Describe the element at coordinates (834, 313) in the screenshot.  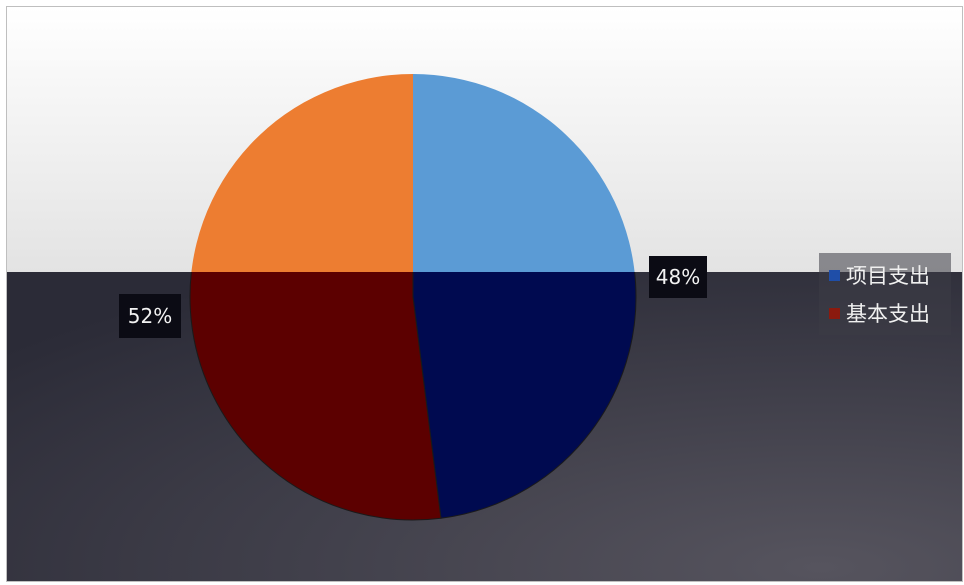
I see `legend-swatch-basic` at that location.